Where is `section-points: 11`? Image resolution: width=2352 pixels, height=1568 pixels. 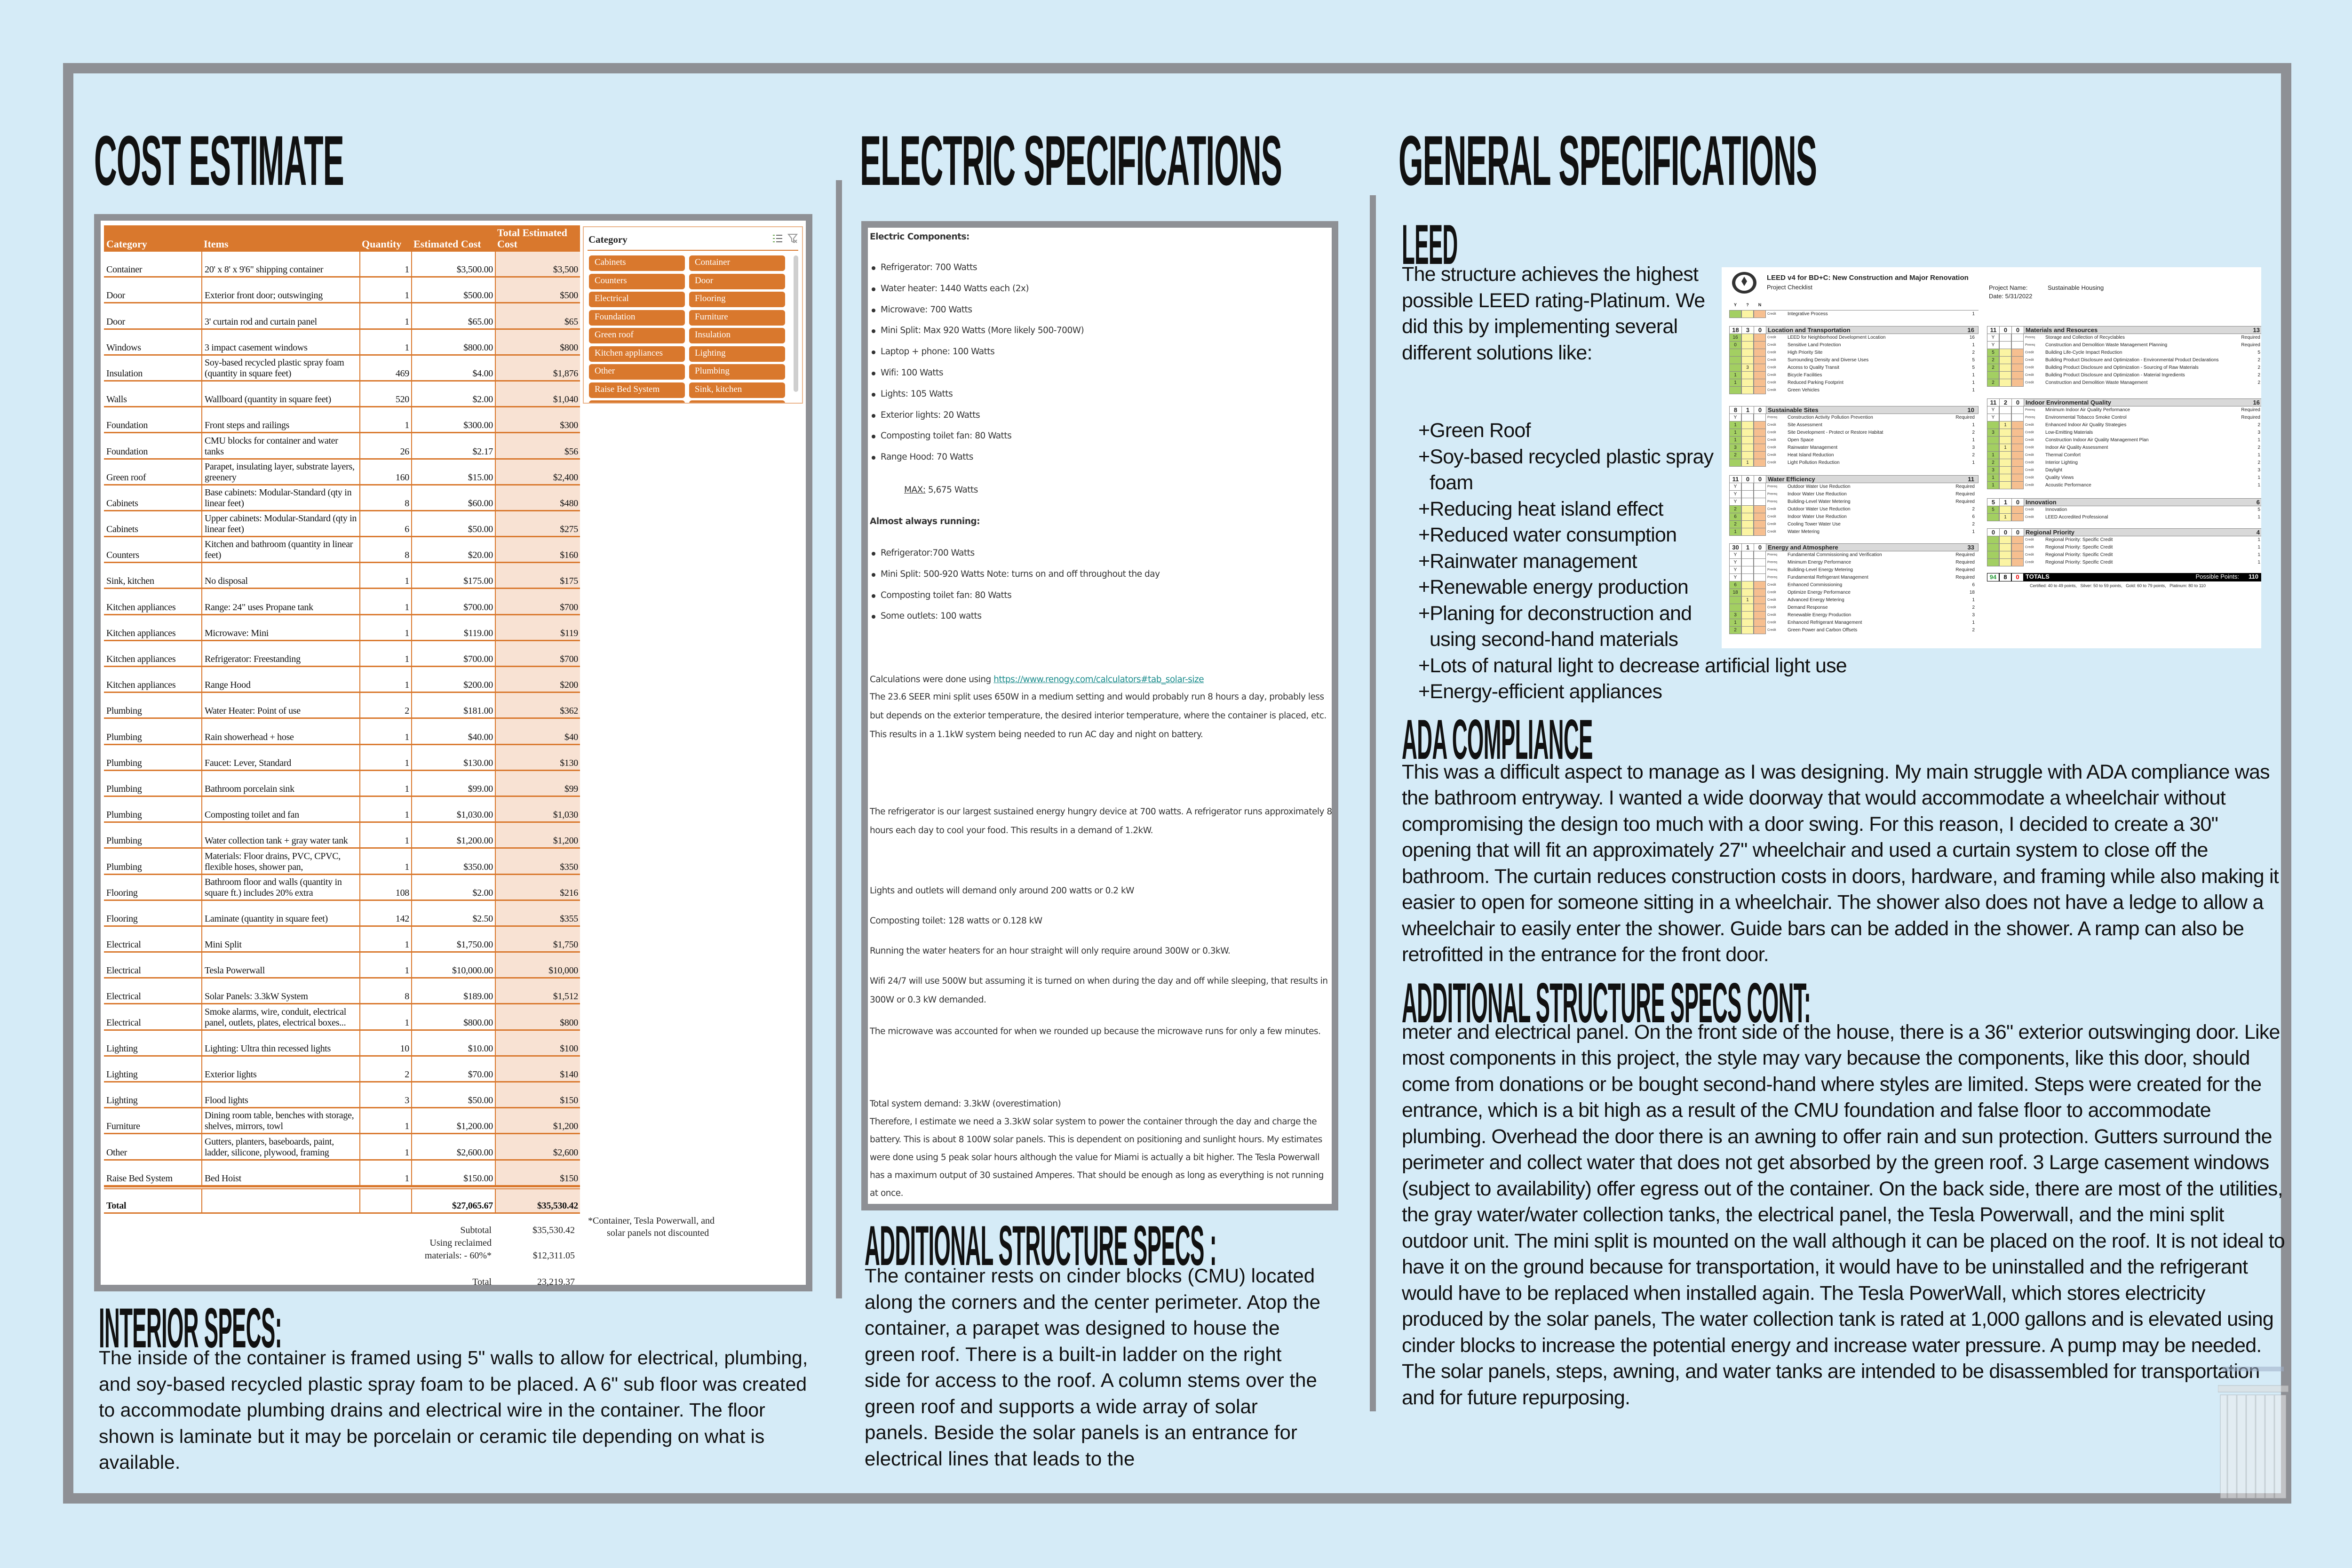
section-points: 11 is located at coordinates (1964, 479).